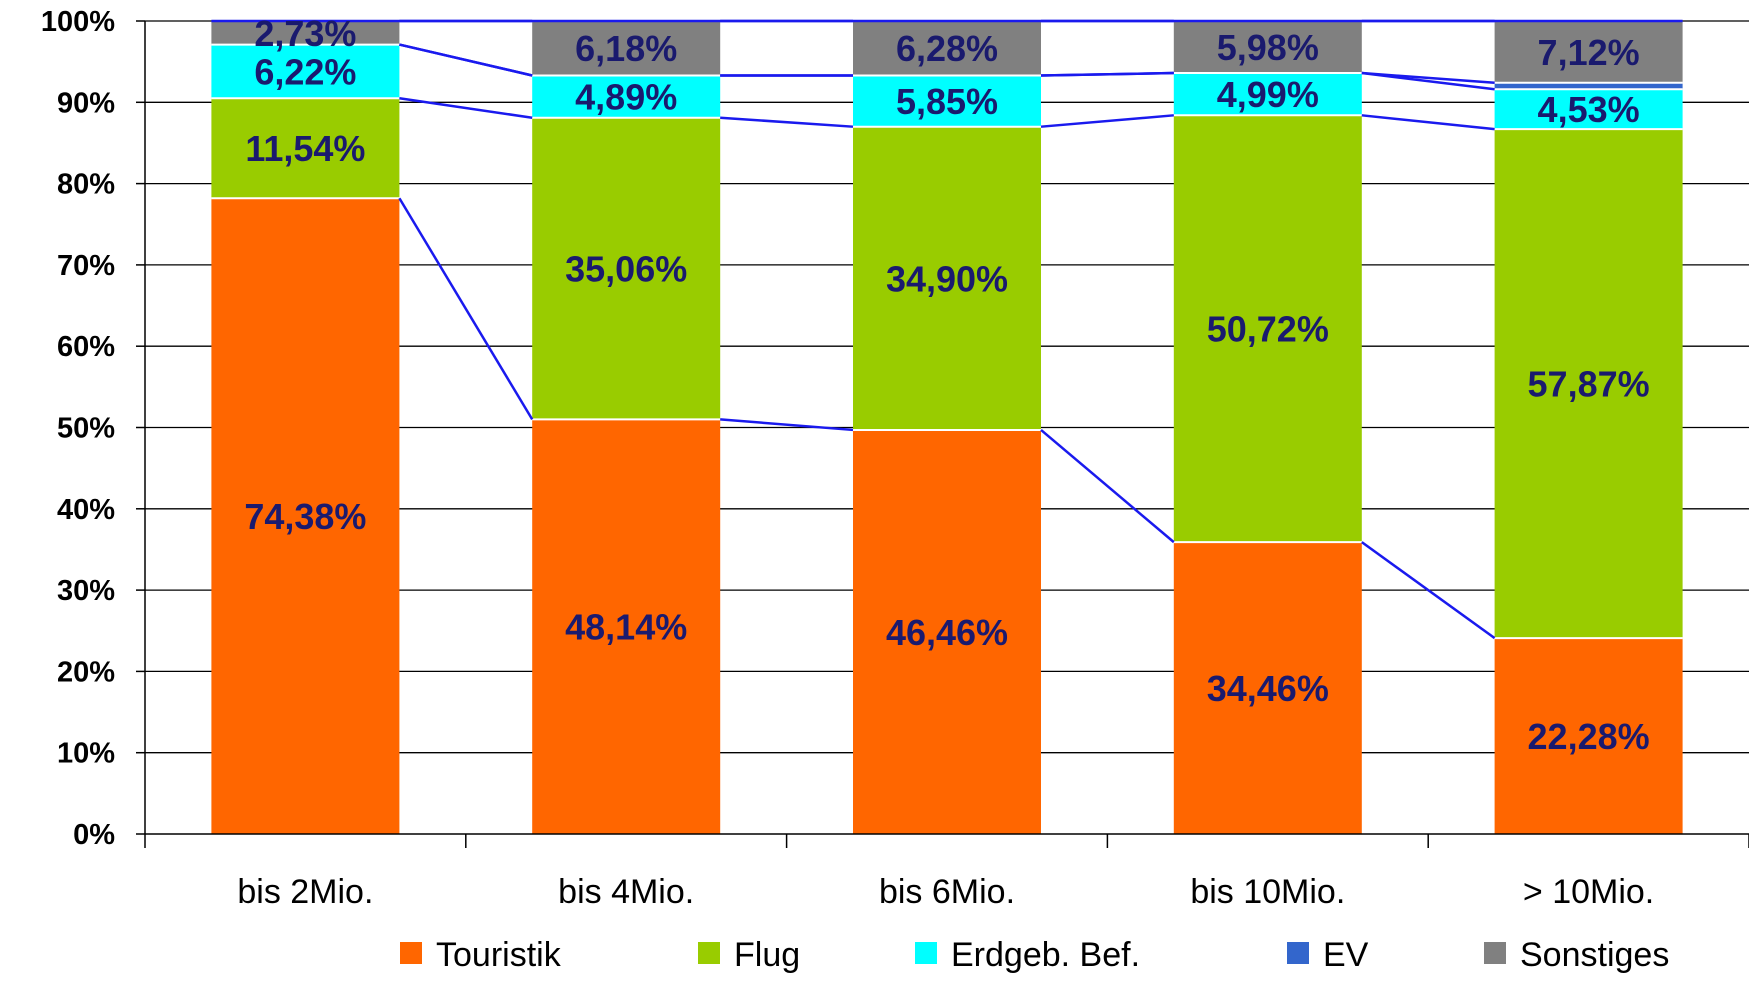 This screenshot has width=1749, height=981. I want to click on data-label: 2,73%, so click(305, 33).